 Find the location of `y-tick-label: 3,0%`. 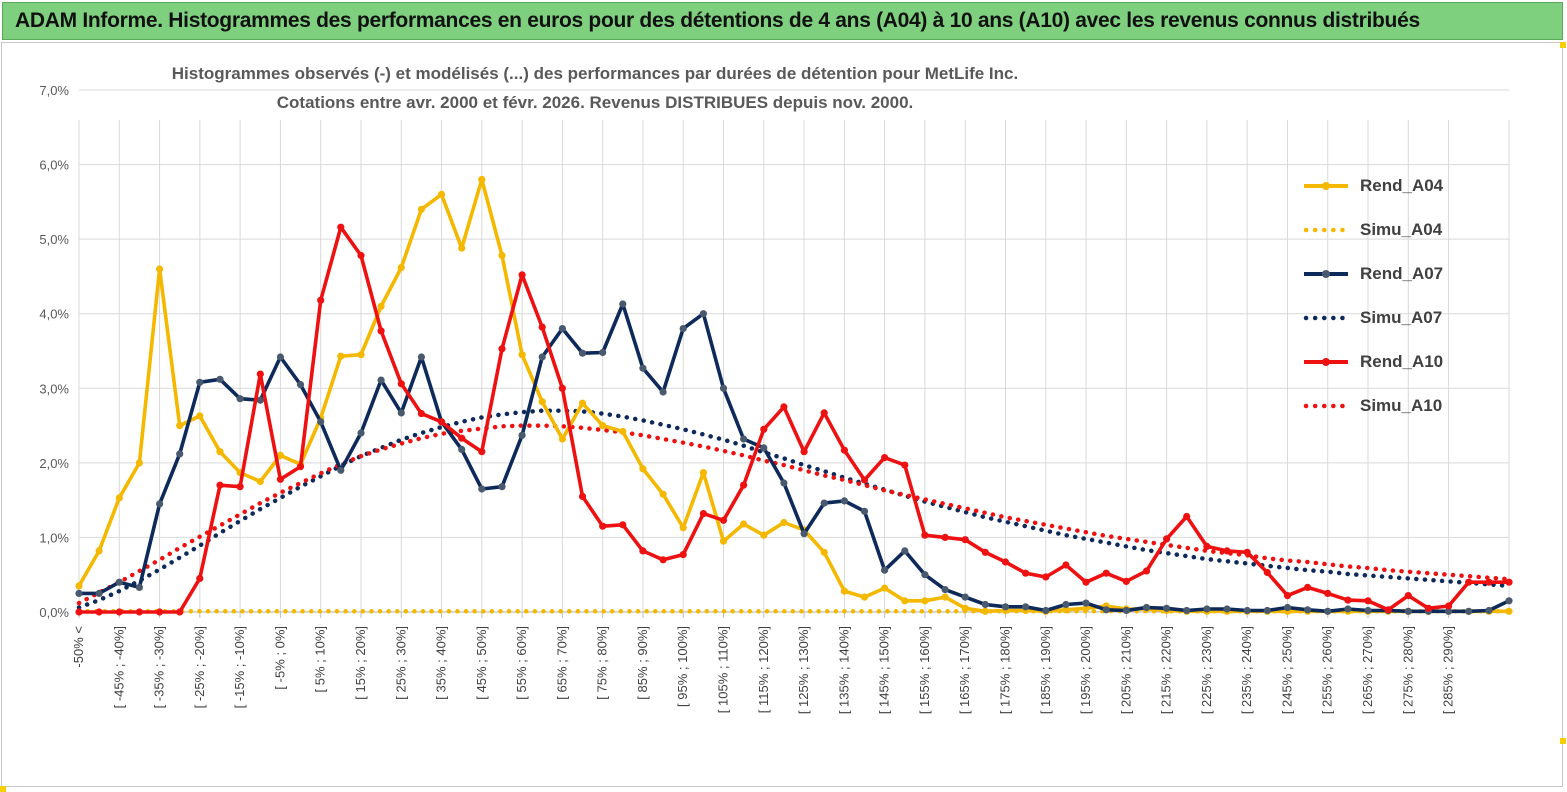

y-tick-label: 3,0% is located at coordinates (54, 388).